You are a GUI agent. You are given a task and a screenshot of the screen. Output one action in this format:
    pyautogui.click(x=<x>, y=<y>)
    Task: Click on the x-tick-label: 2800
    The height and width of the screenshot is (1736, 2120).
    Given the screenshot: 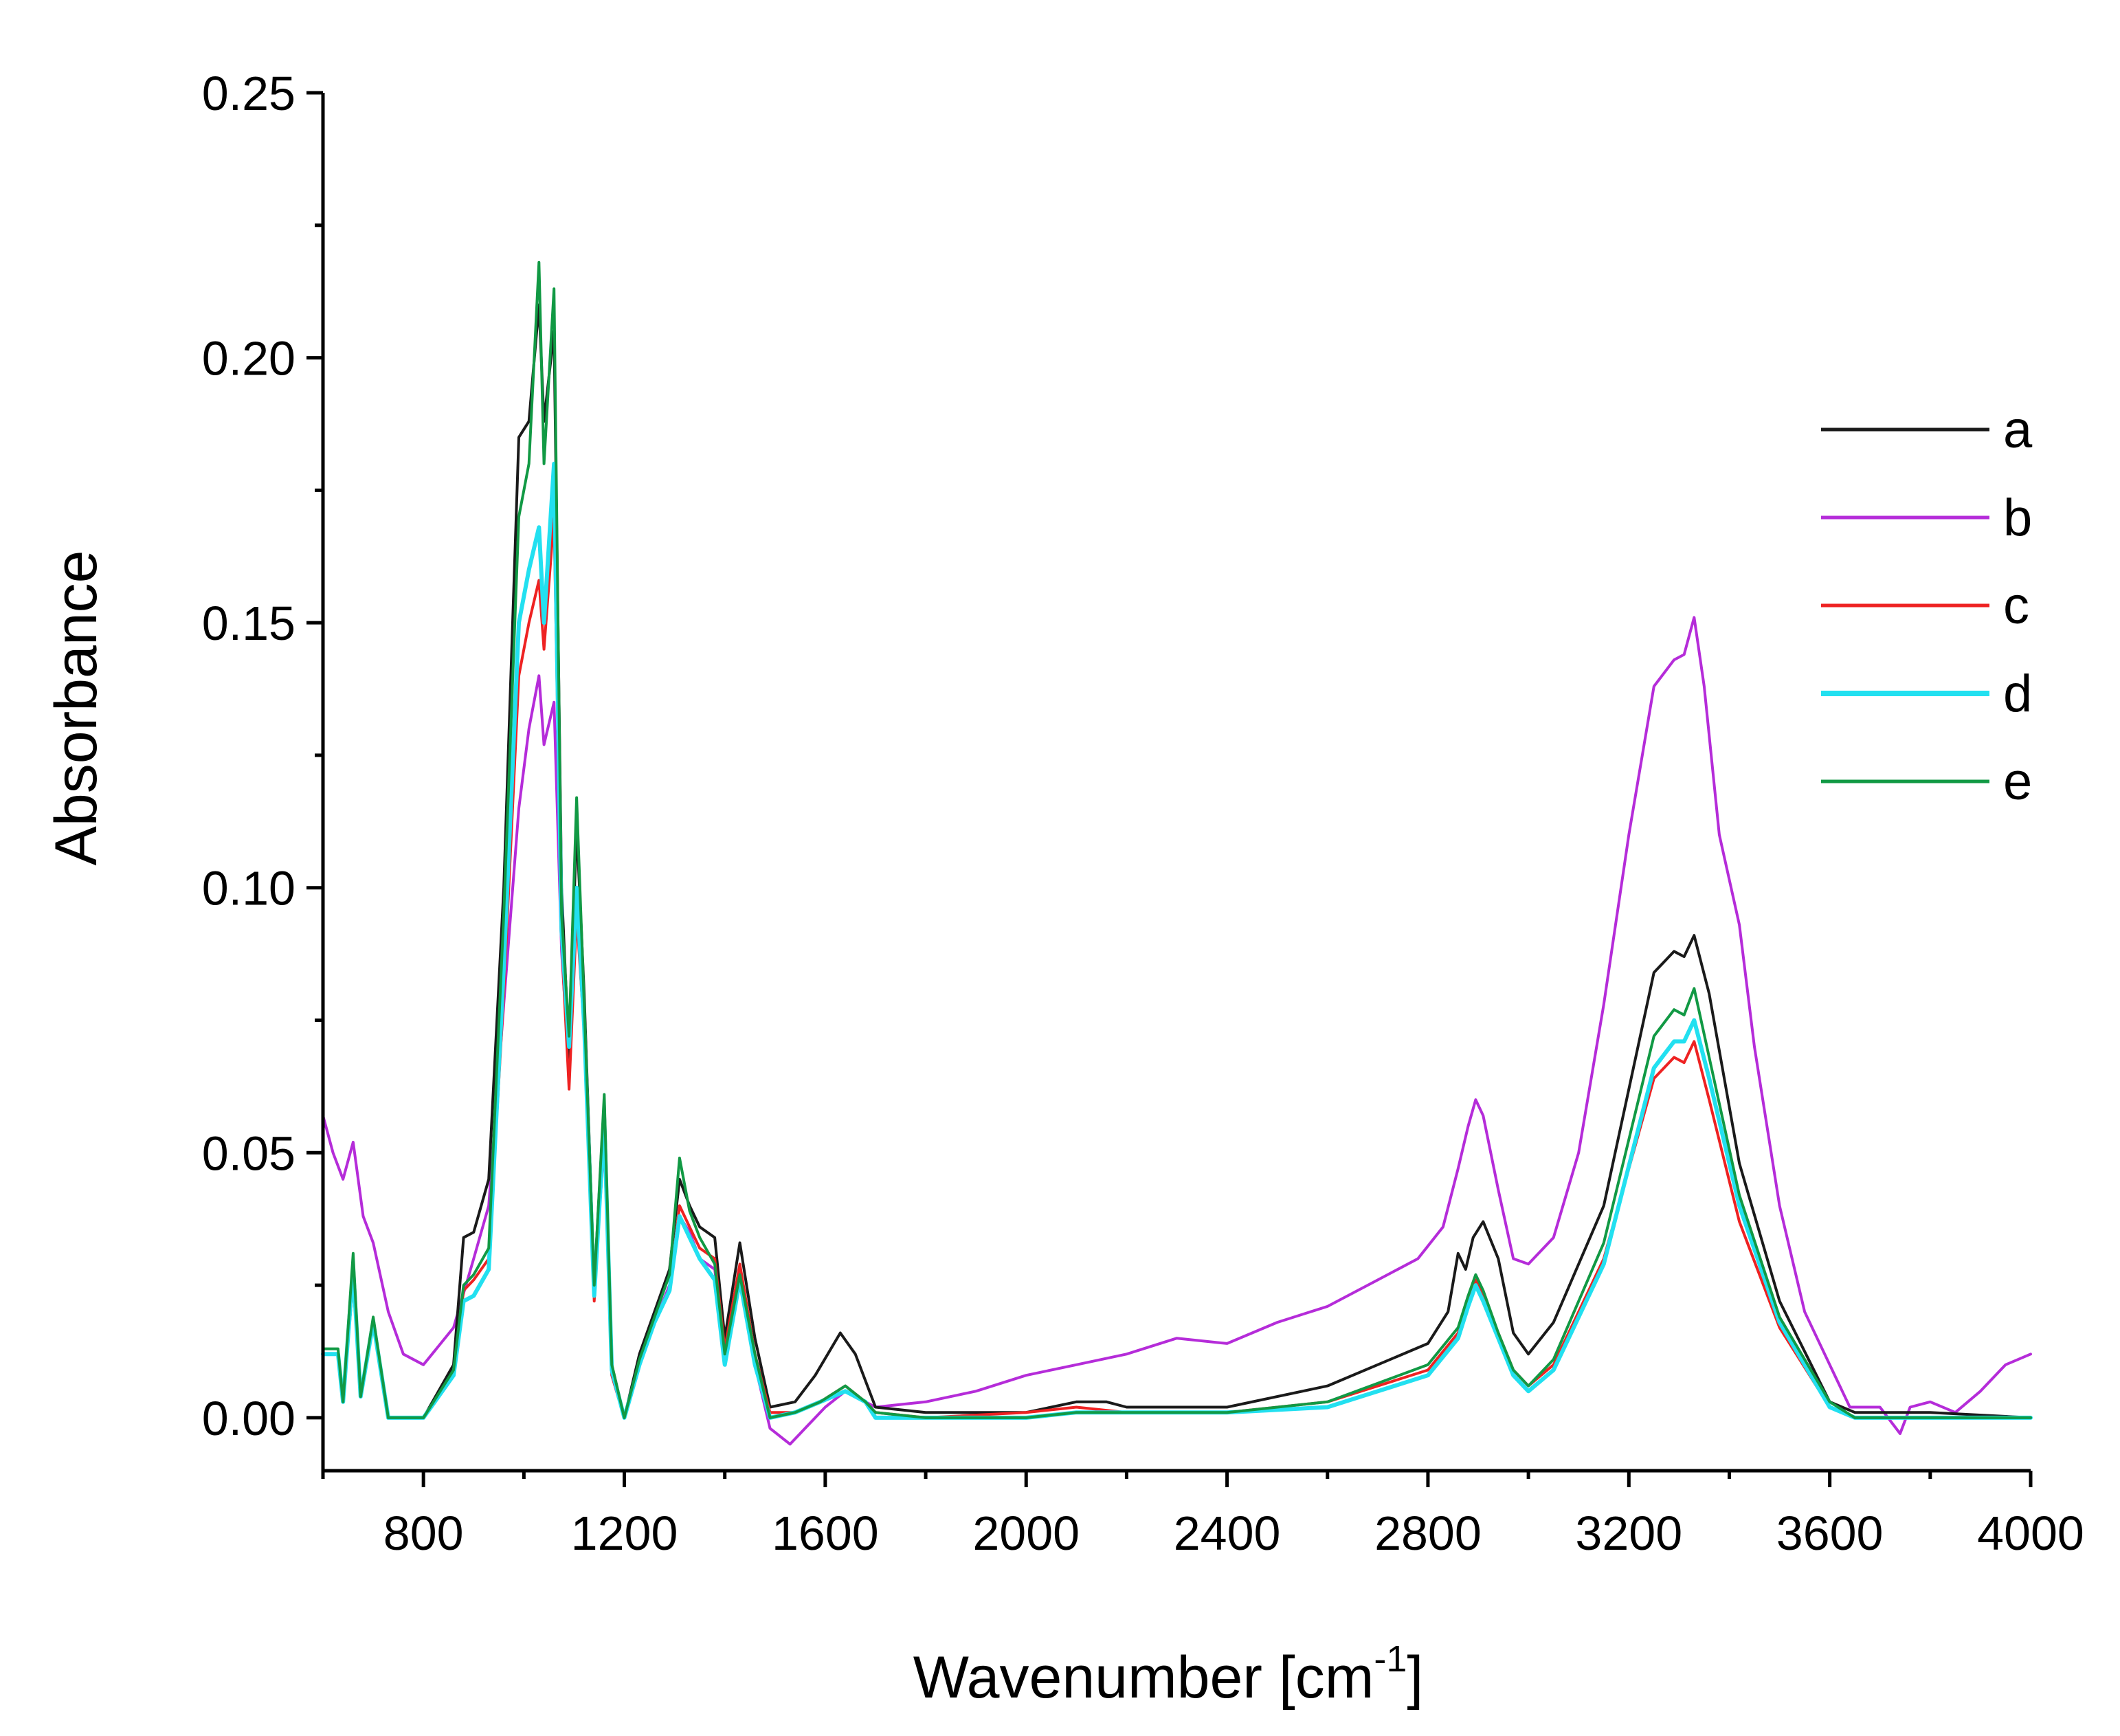 What is the action you would take?
    pyautogui.click(x=1428, y=1533)
    